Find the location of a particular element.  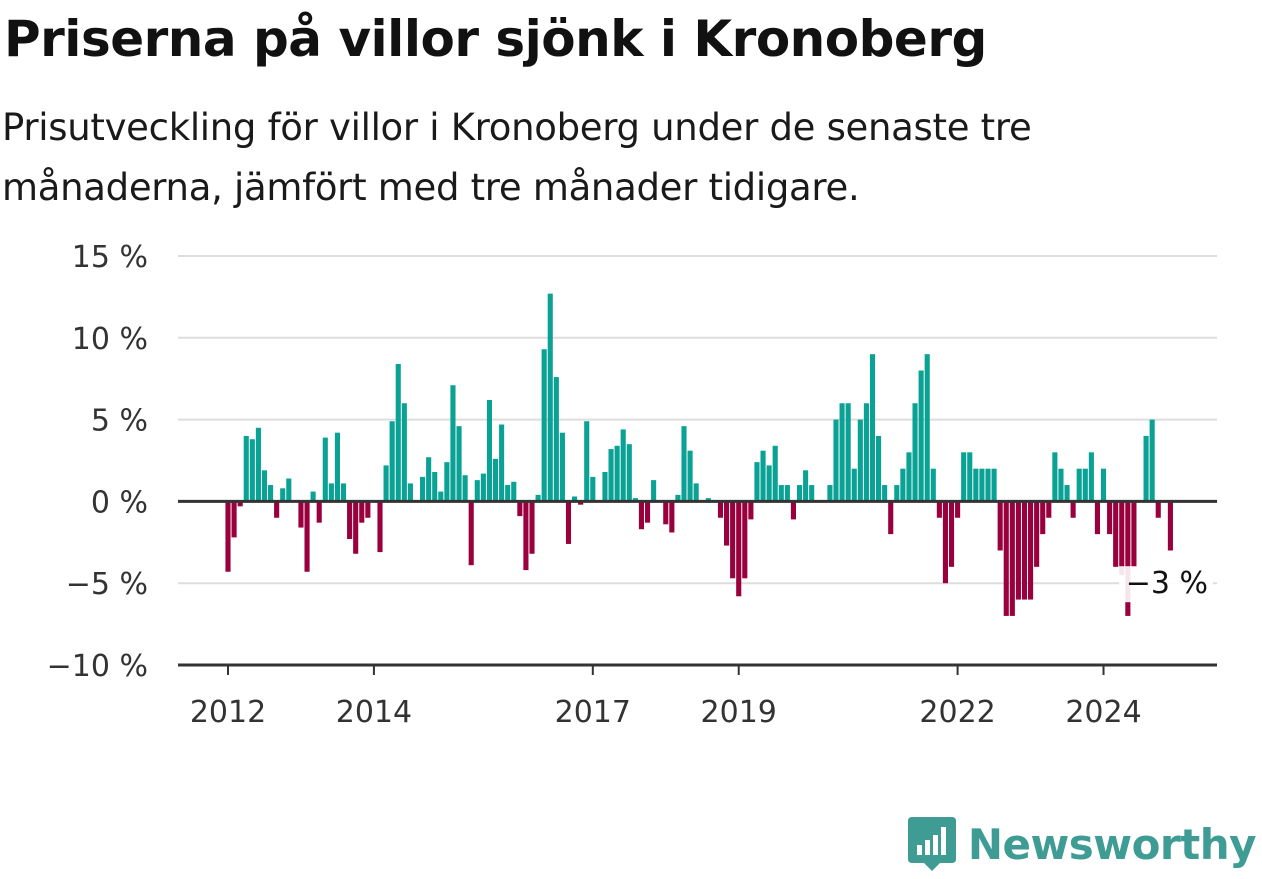

x-axis-labels: 2012 2014 2017 2019 2022 2024 is located at coordinates (666, 712).